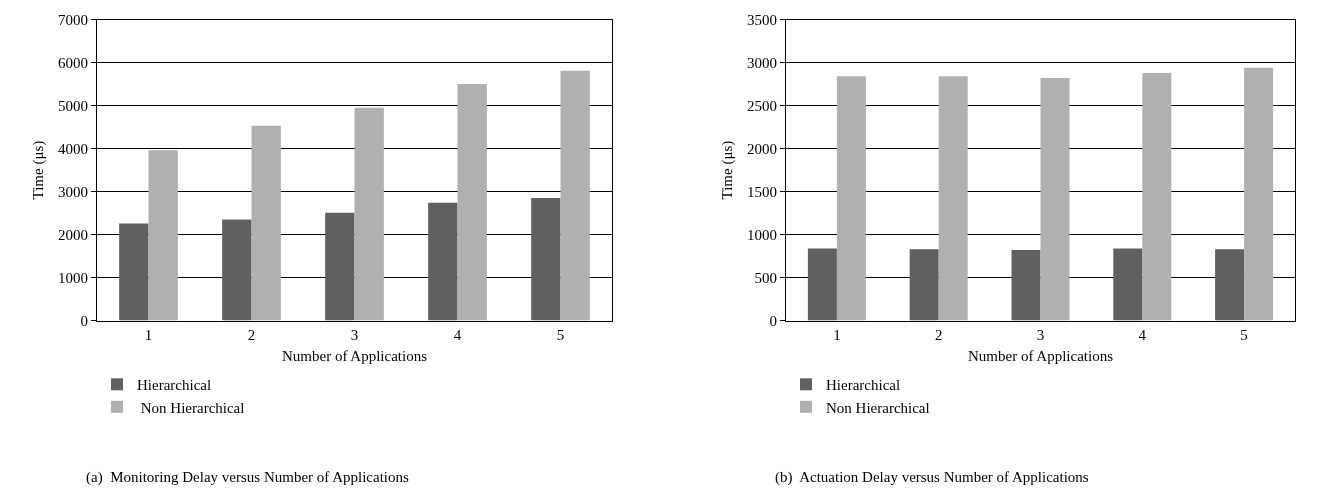  I want to click on y-tick-label: 5000, so click(73, 105).